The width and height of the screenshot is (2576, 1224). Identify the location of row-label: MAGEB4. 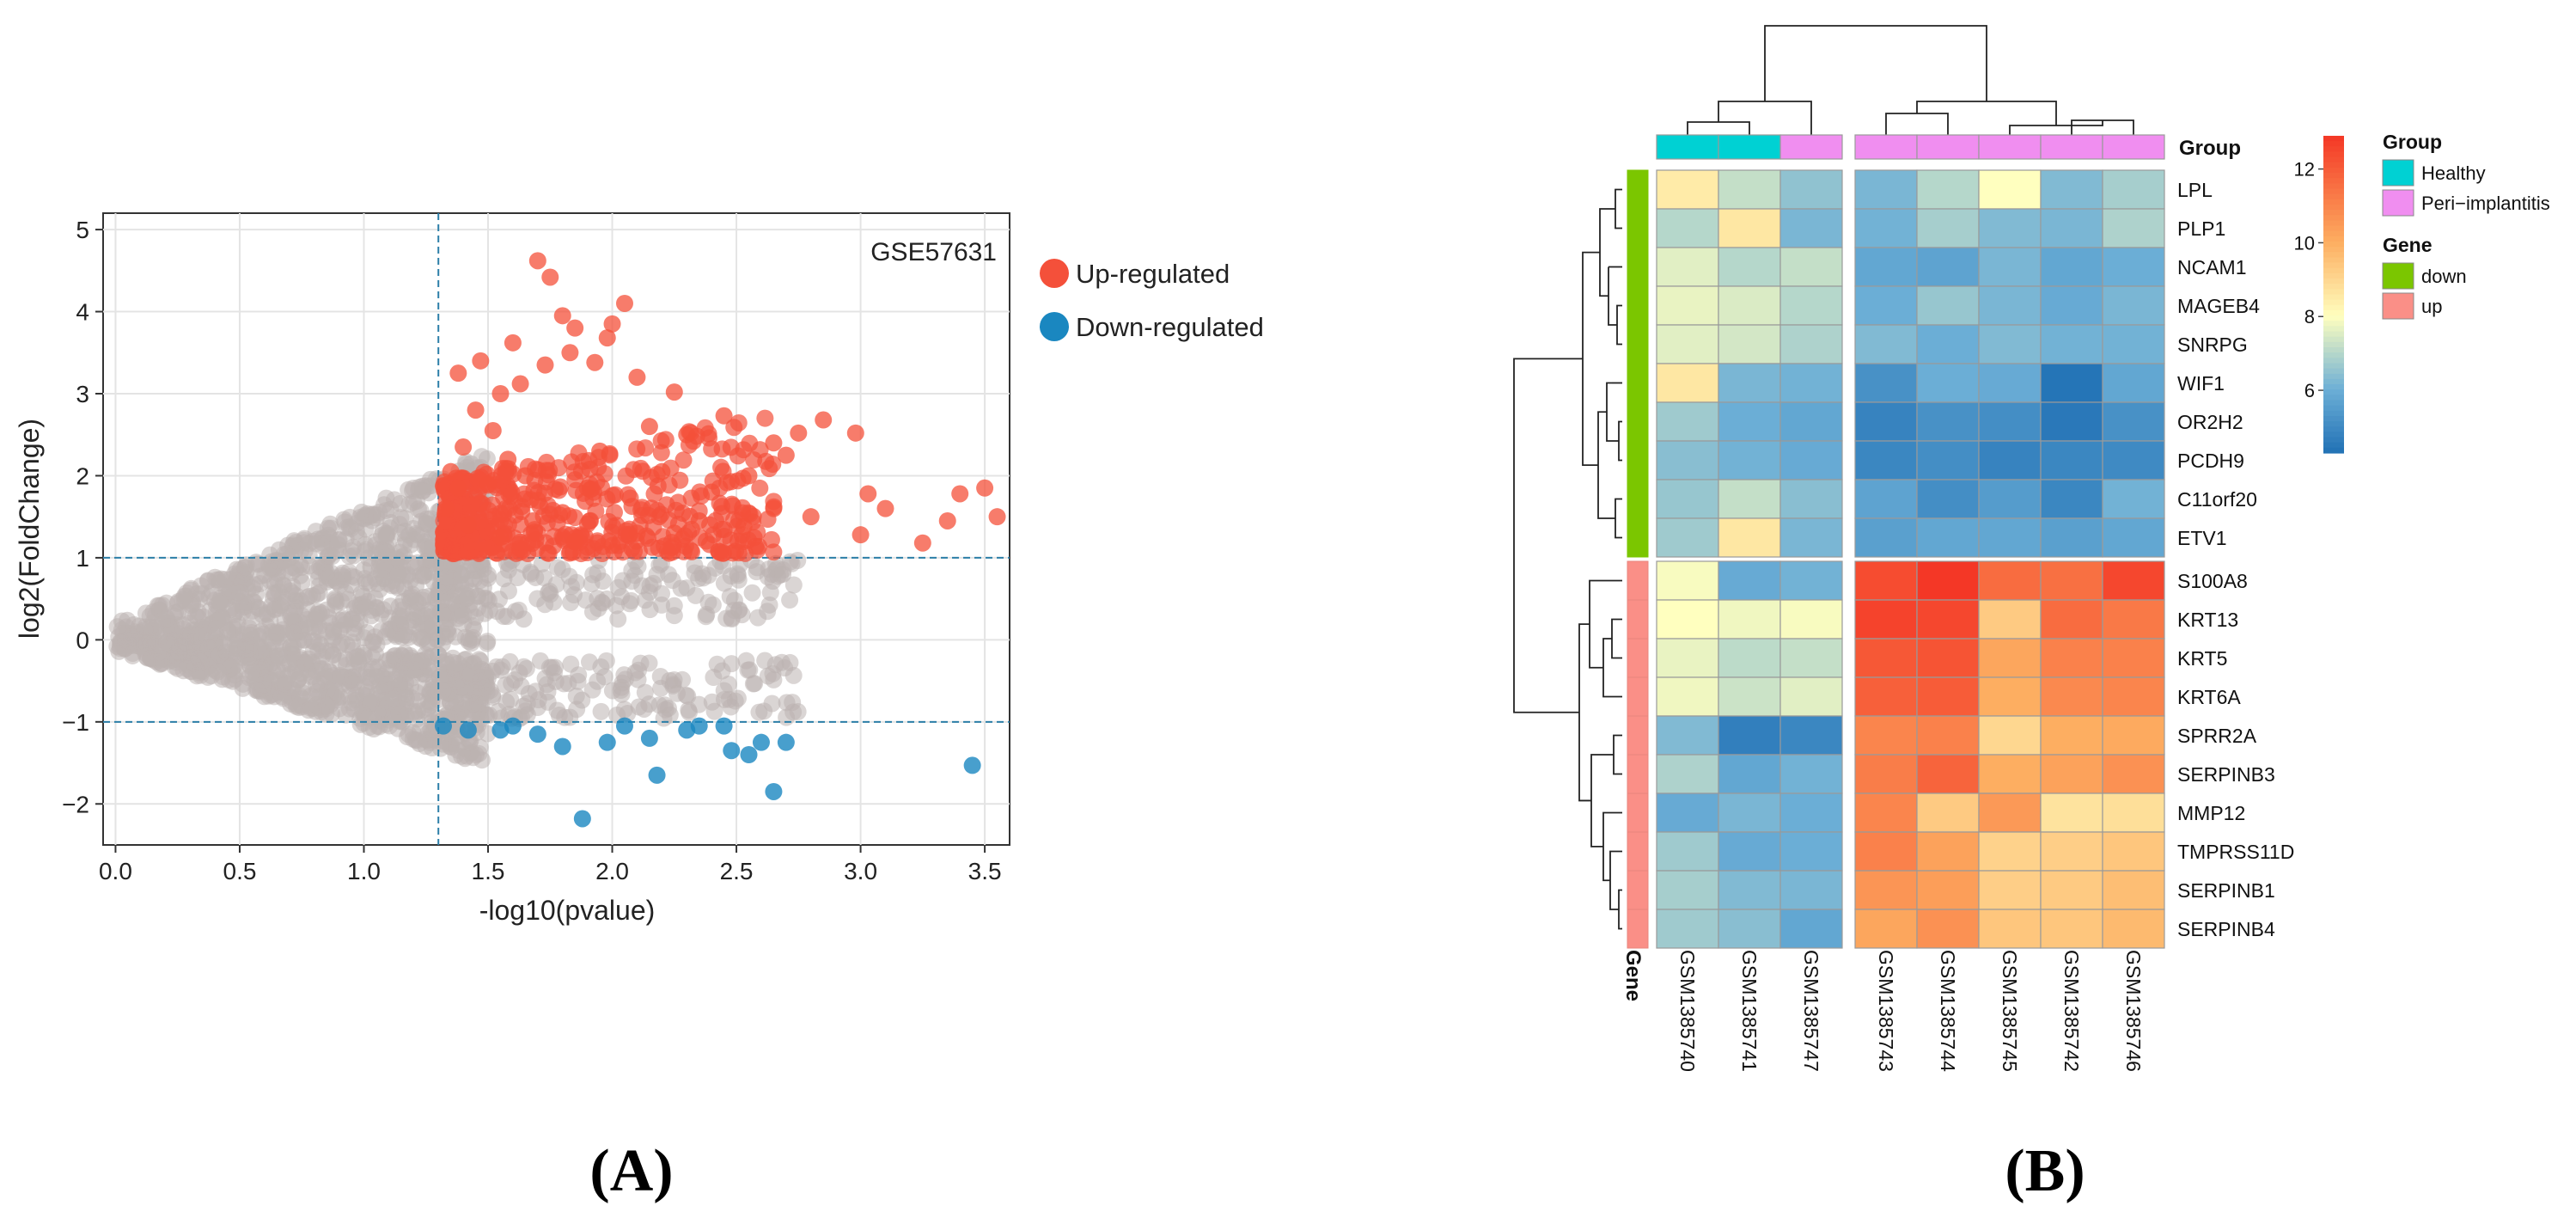
(2218, 306).